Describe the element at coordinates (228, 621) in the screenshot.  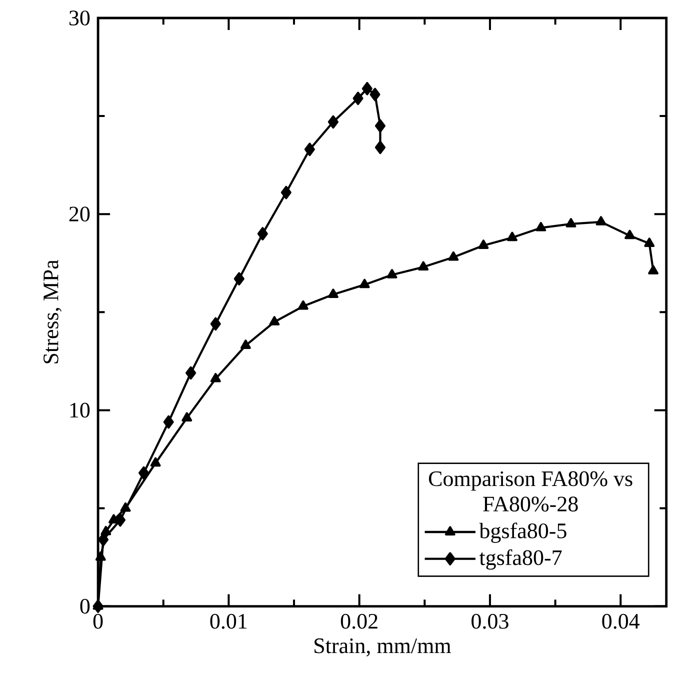
I see `x-tick-label: 0.01` at that location.